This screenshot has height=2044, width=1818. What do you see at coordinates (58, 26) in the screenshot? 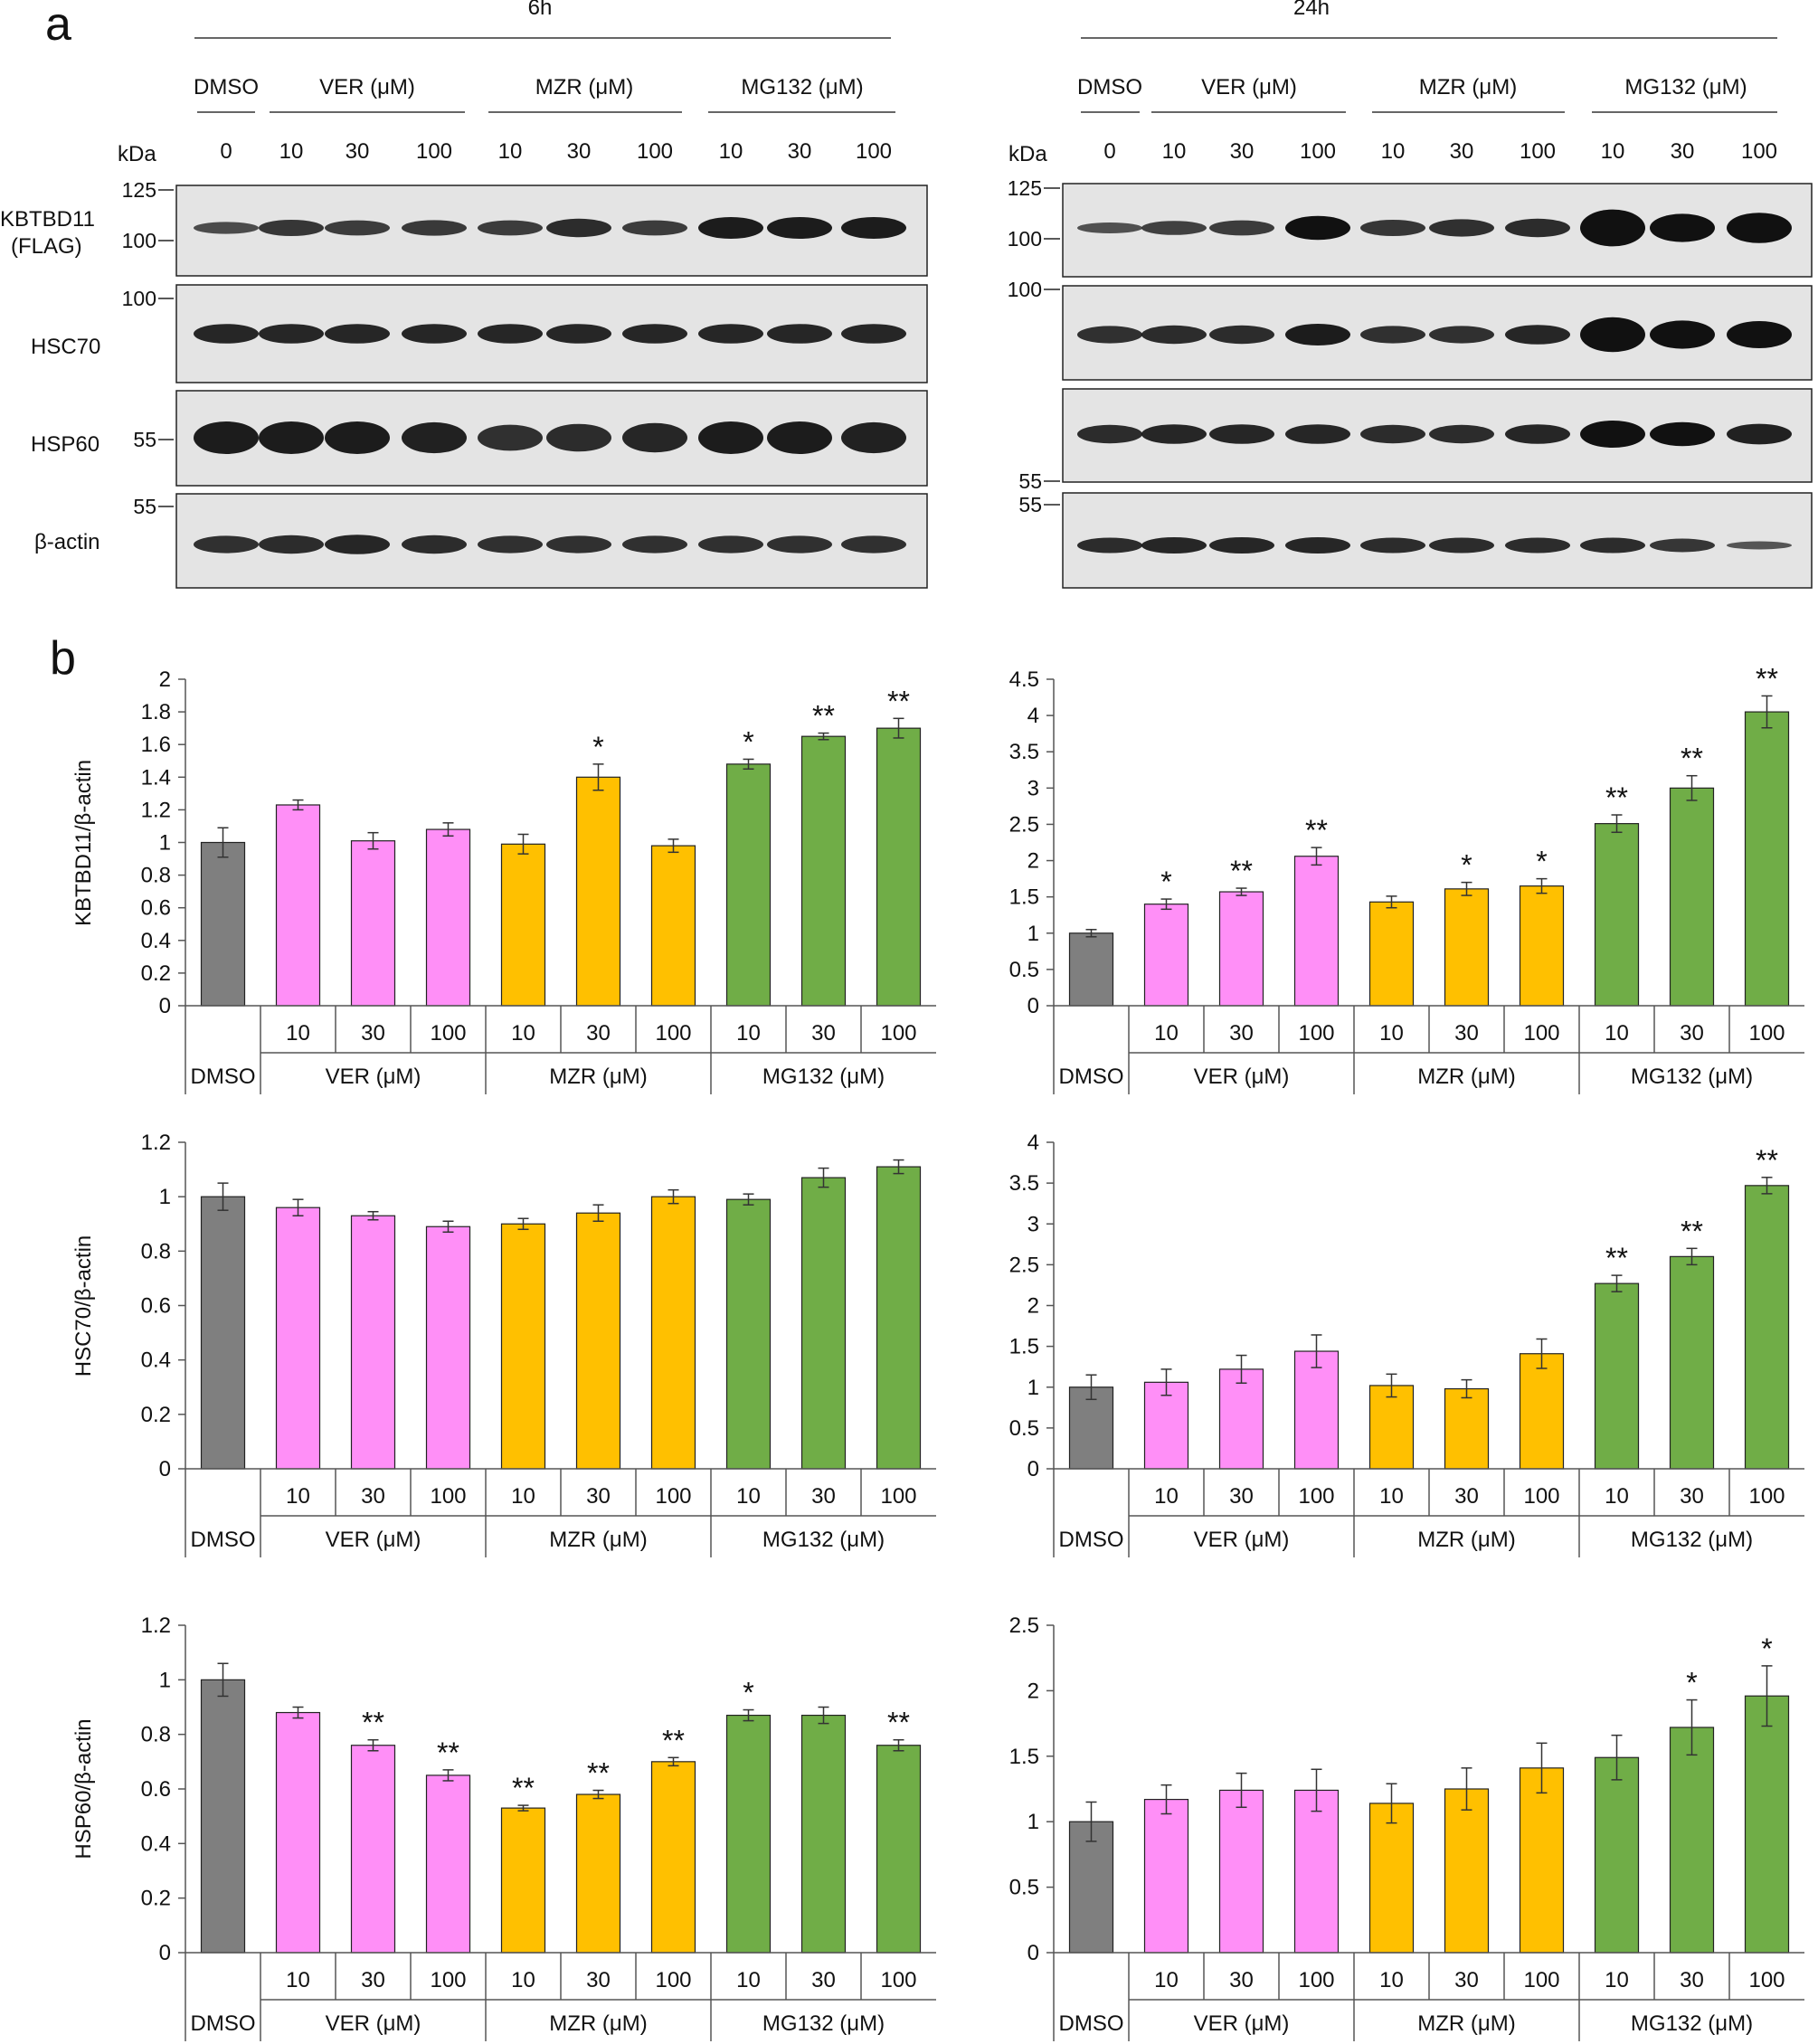
I see `panel-a-letter: a` at bounding box center [58, 26].